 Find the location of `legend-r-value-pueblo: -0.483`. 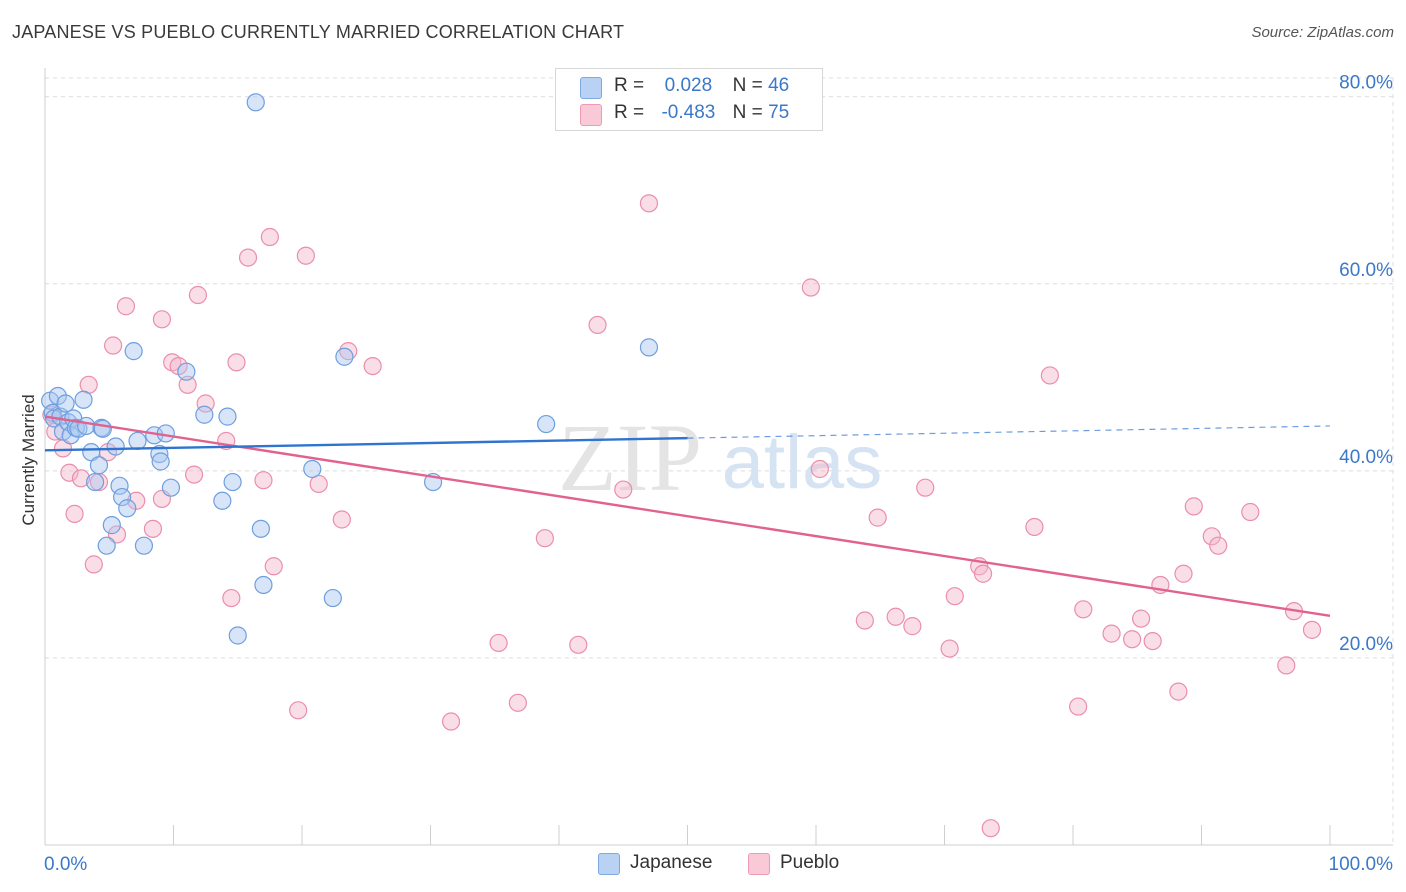

legend-r-value-pueblo: -0.483 is located at coordinates (688, 112).